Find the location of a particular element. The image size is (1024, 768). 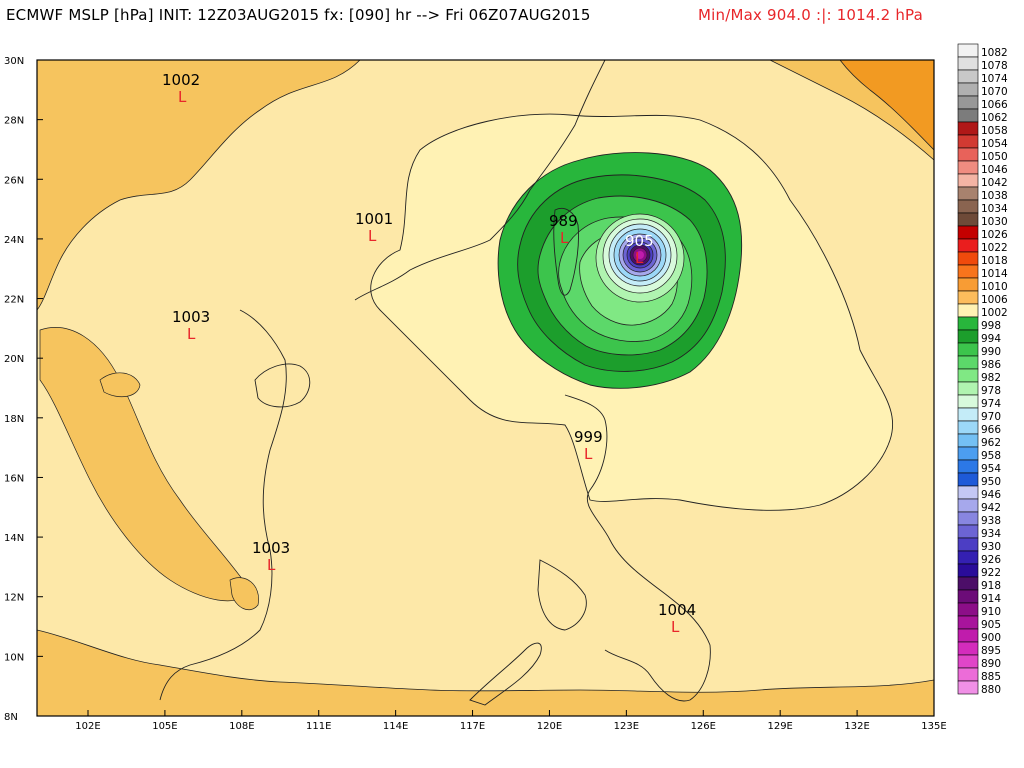

lon-tick-label: 120E is located at coordinates (549, 726).